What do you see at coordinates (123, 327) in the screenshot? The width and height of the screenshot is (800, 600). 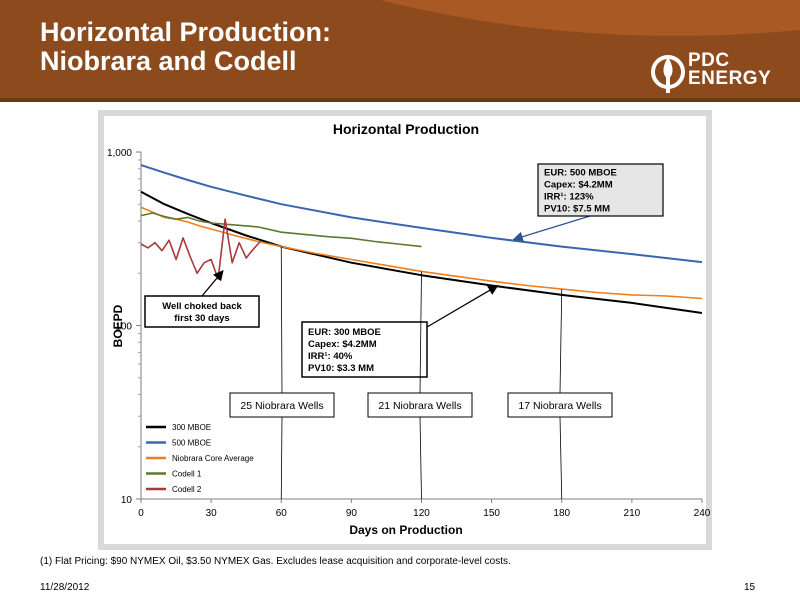 I see `y-tick-label: 100` at bounding box center [123, 327].